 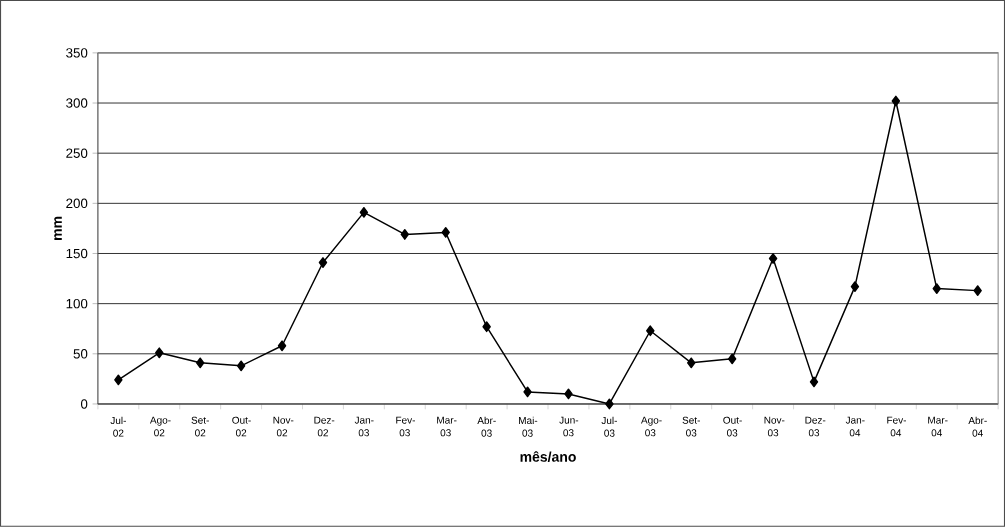 I want to click on y-tick-label: 250, so click(x=77, y=153).